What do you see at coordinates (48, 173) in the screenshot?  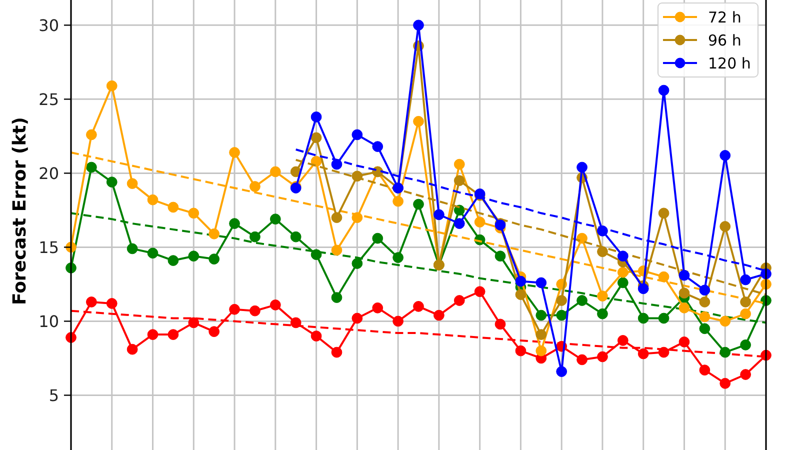 I see `y-tick-label: 20` at bounding box center [48, 173].